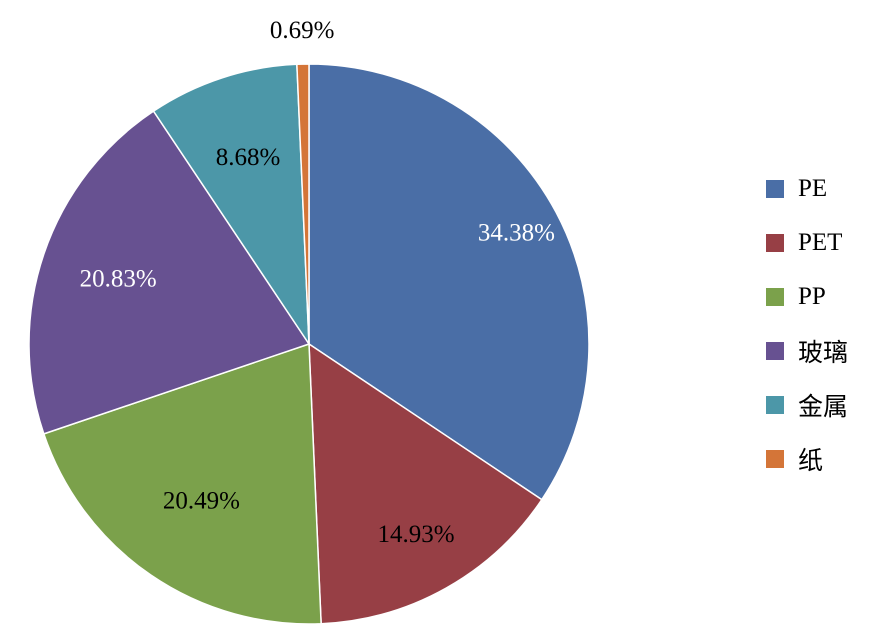  I want to click on legend-item-4: 金属, so click(807, 405).